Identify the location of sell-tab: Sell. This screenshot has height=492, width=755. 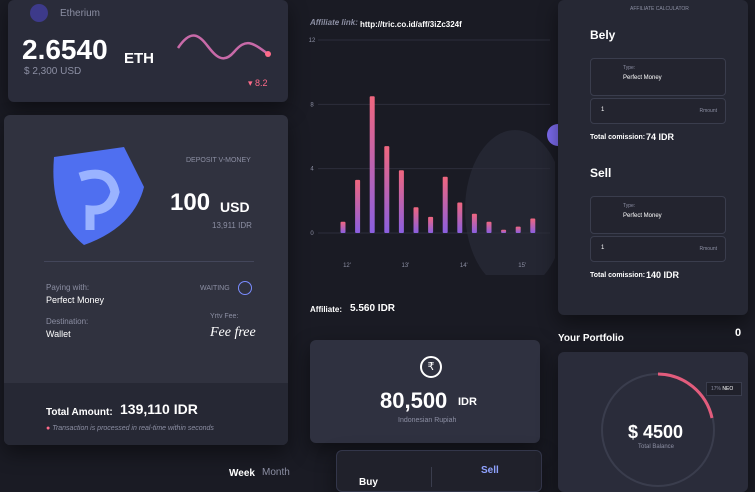
(490, 470).